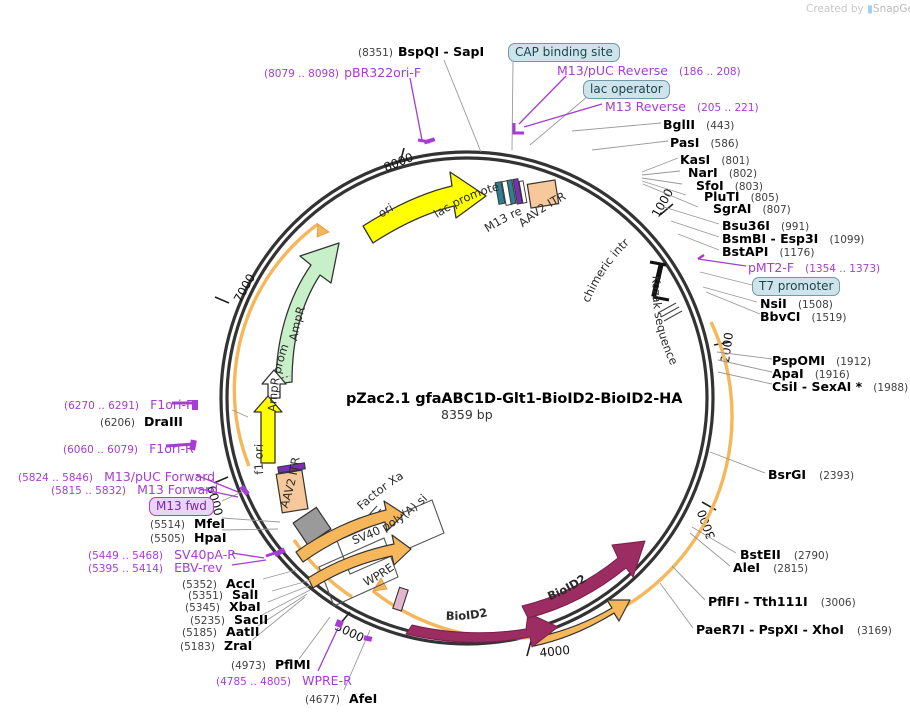  Describe the element at coordinates (829, 318) in the screenshot. I see `enzyme-position: (1519)` at that location.